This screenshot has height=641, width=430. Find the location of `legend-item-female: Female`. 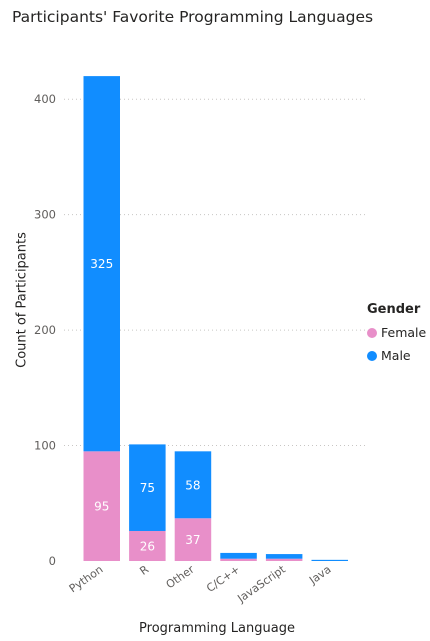

legend-item-female: Female is located at coordinates (396, 332).